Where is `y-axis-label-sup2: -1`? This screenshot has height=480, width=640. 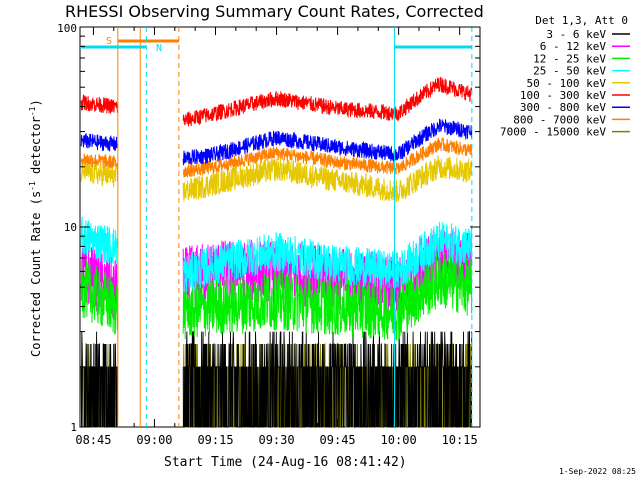 y-axis-label-sup2: -1 is located at coordinates (32, 111).